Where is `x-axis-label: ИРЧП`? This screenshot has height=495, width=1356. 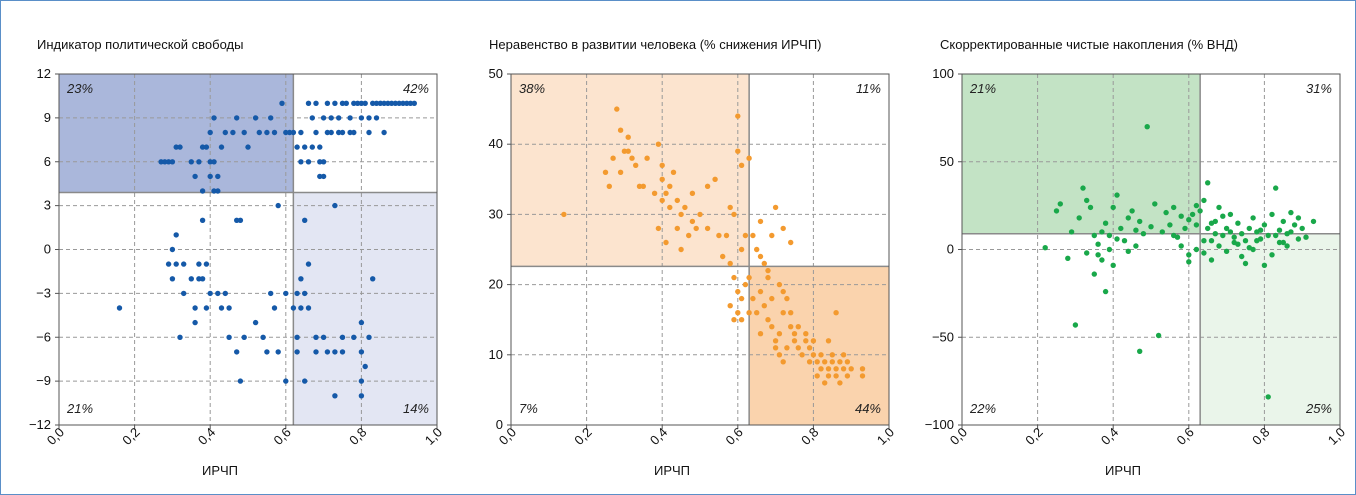
x-axis-label: ИРЧП is located at coordinates (220, 470).